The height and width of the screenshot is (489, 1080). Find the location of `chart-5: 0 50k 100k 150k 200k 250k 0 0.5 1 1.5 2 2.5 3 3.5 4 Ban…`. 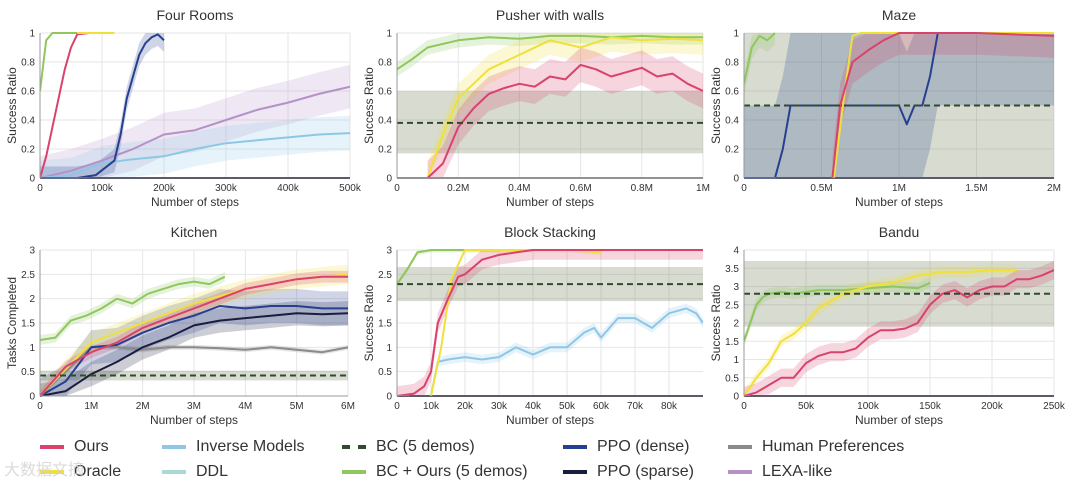

chart-5: 0 50k 100k 150k 200k 250k 0 0.5 1 1.5 2 2.5 3 3.5 4 Ban… is located at coordinates (887, 325).